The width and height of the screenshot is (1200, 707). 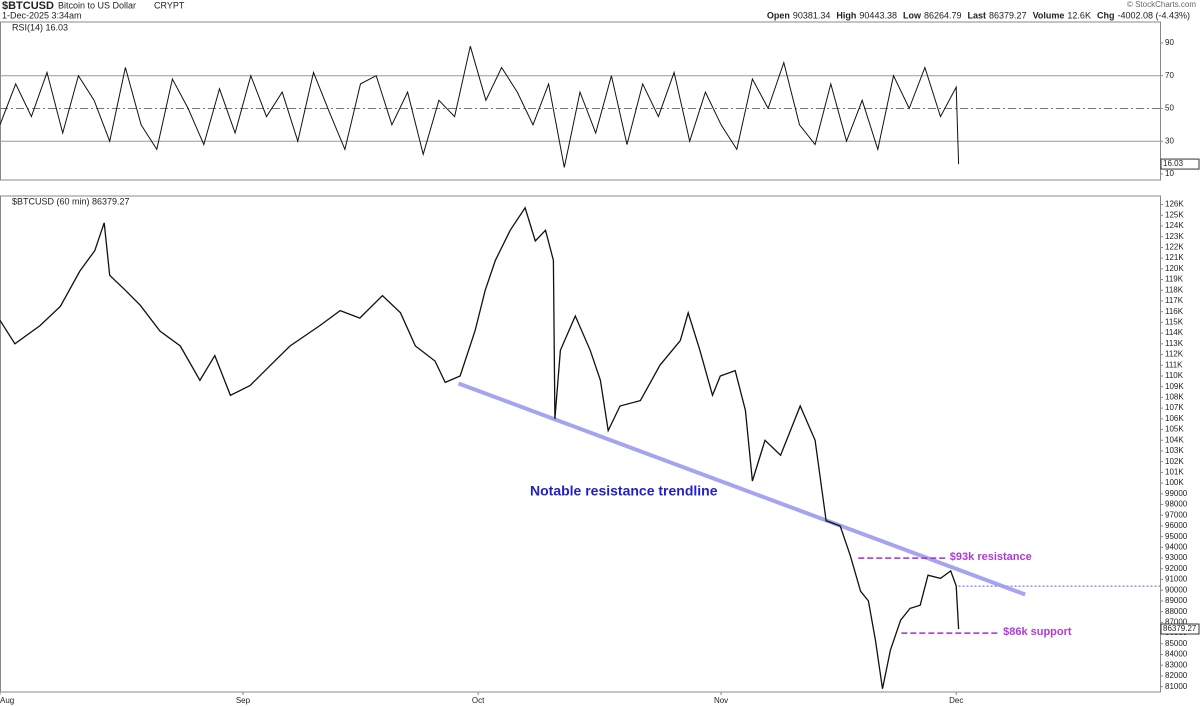 What do you see at coordinates (1174, 450) in the screenshot?
I see `y-tick-label: 103K` at bounding box center [1174, 450].